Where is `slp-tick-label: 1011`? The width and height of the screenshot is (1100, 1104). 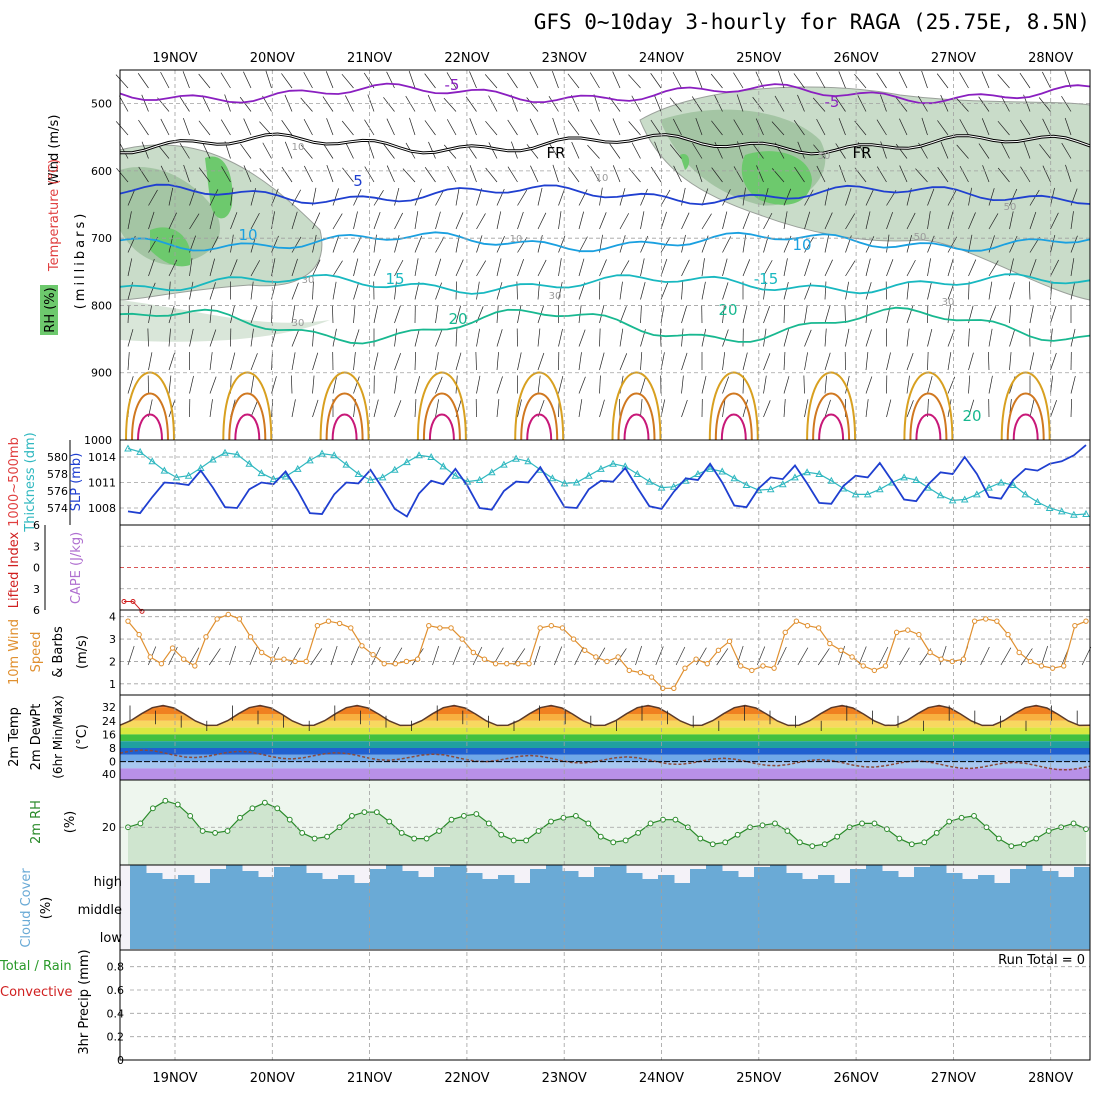
slp-tick-label: 1011 is located at coordinates (102, 483).